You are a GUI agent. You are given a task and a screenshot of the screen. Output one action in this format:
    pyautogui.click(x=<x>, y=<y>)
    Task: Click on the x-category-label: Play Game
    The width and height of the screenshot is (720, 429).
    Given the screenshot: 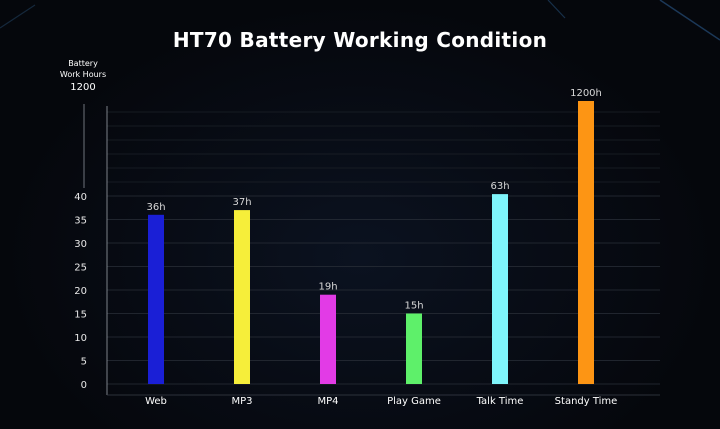 What is the action you would take?
    pyautogui.click(x=414, y=401)
    